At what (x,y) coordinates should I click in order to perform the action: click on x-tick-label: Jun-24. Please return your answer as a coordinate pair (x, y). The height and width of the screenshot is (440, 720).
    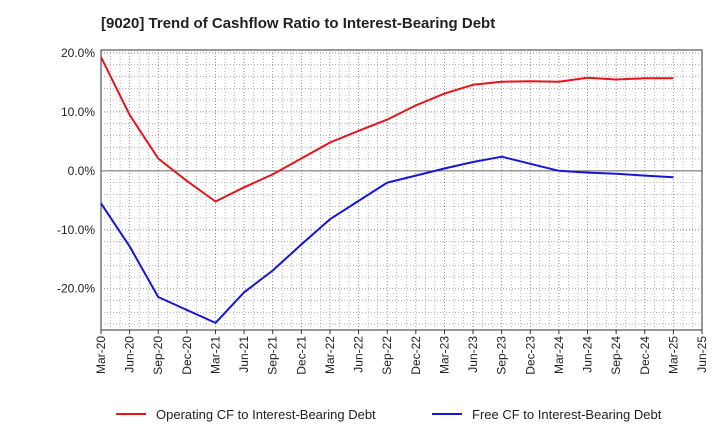
    Looking at the image, I should click on (588, 354).